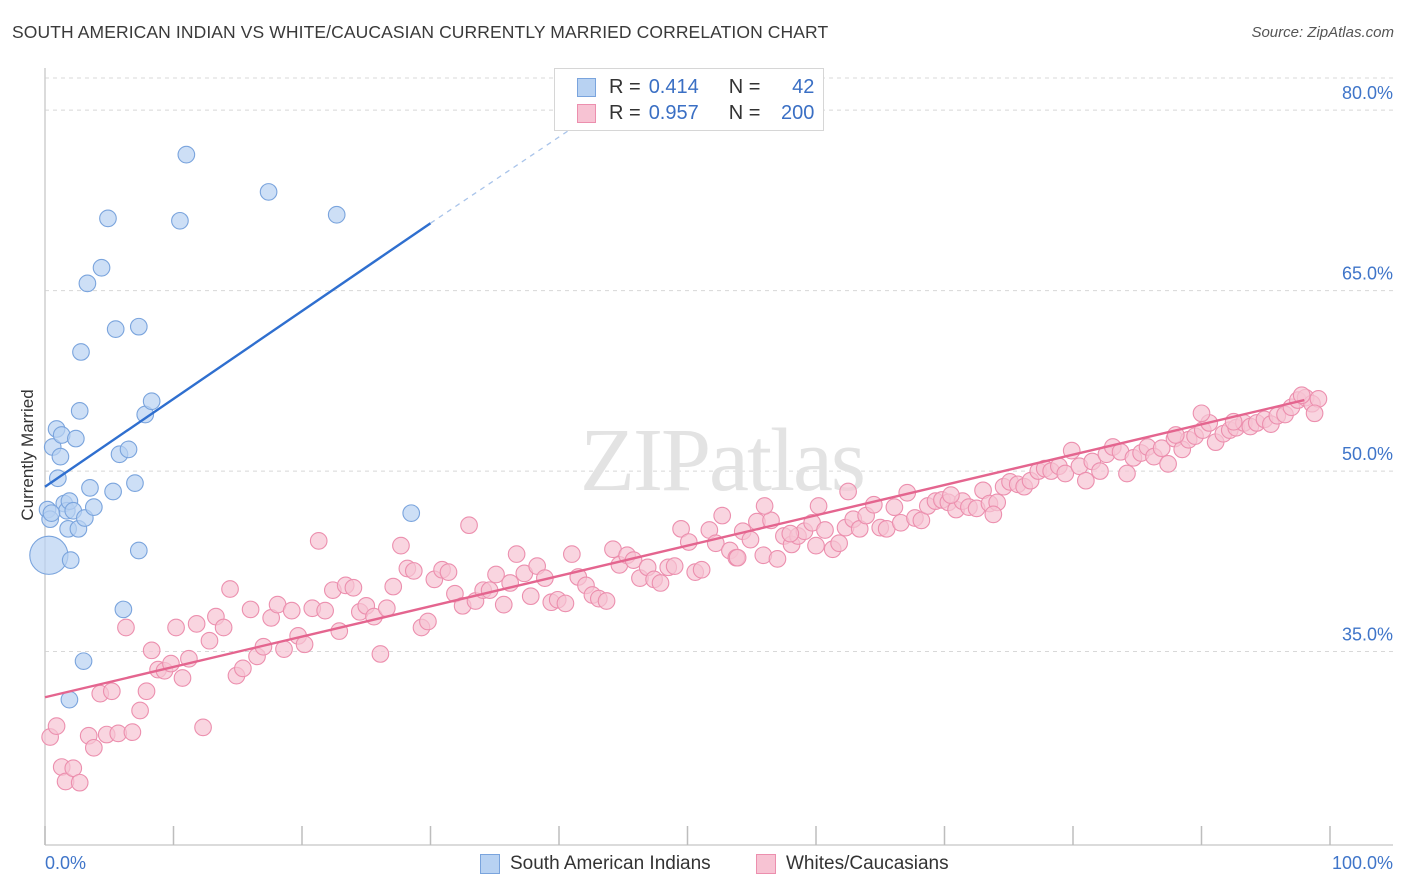 The image size is (1406, 892). Describe the element at coordinates (1367, 93) in the screenshot. I see `y-tick-label: 80.0%` at that location.